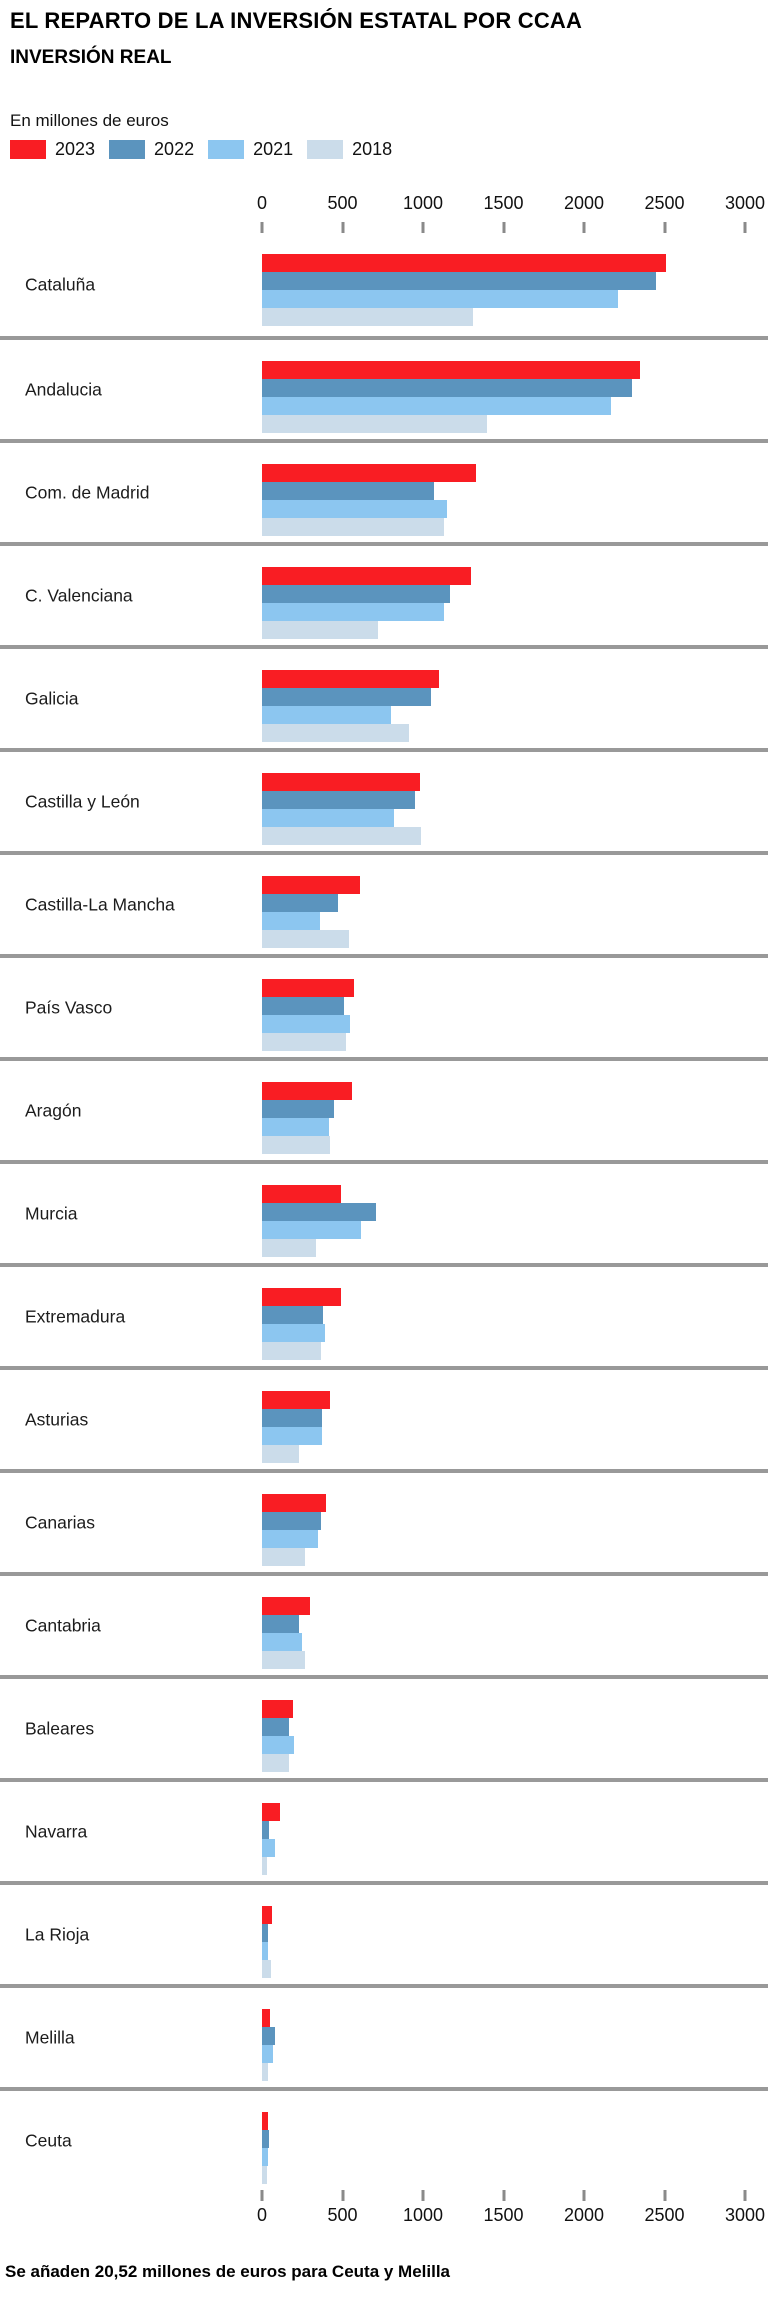 This screenshot has height=2312, width=768. What do you see at coordinates (57, 1934) in the screenshot?
I see `row-label: La Rioja` at bounding box center [57, 1934].